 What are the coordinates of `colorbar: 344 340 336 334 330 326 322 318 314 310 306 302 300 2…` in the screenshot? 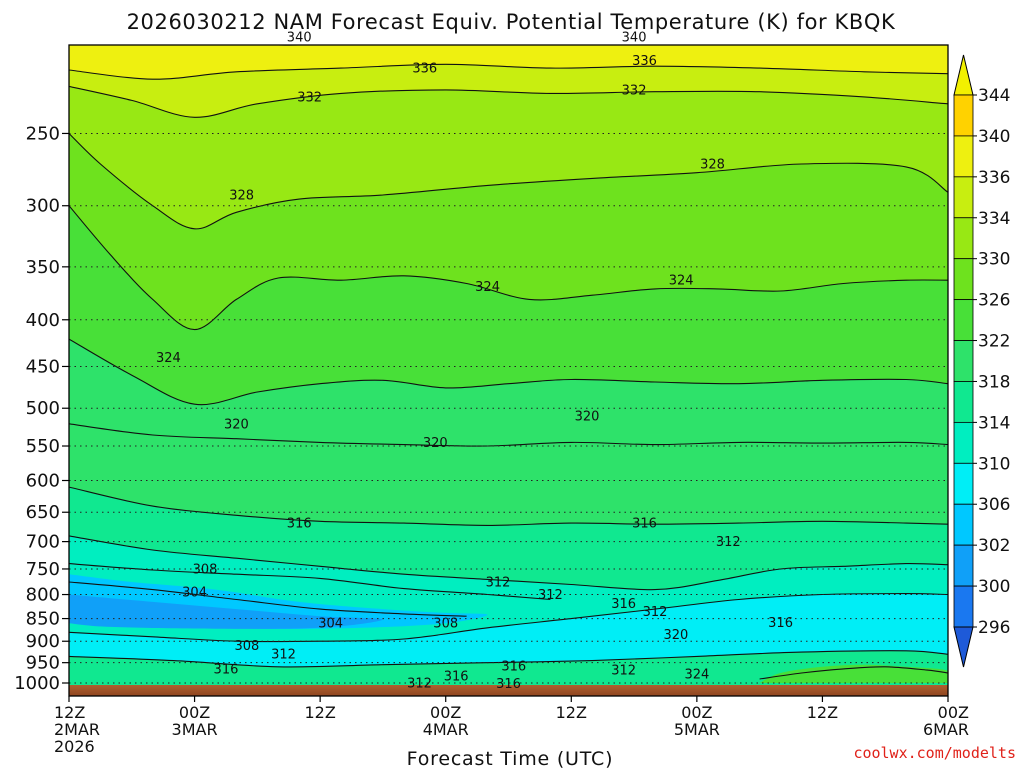 It's located at (981, 361).